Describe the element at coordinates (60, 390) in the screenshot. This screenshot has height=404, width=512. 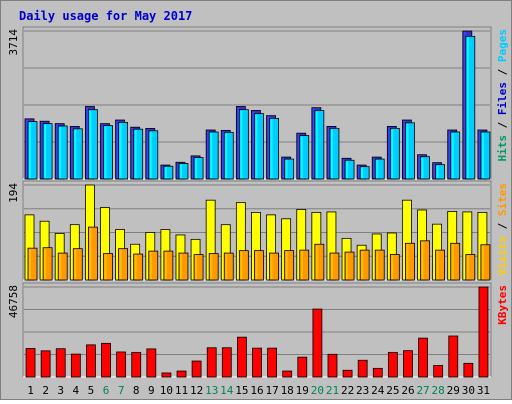
I see `x-tick-label-day-3: 3` at that location.